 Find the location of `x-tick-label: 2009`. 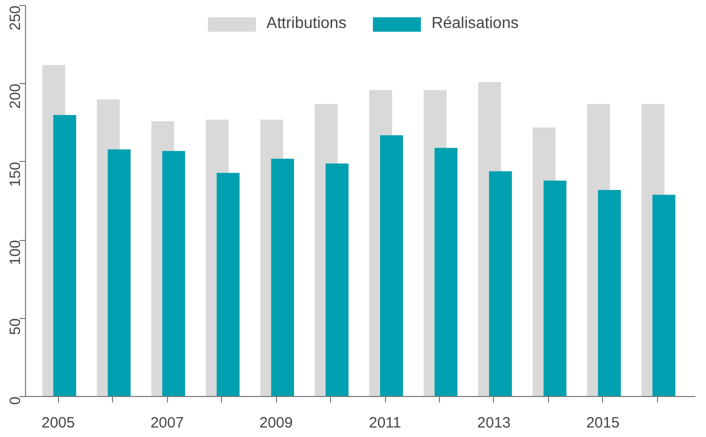

x-tick-label: 2009 is located at coordinates (276, 423).